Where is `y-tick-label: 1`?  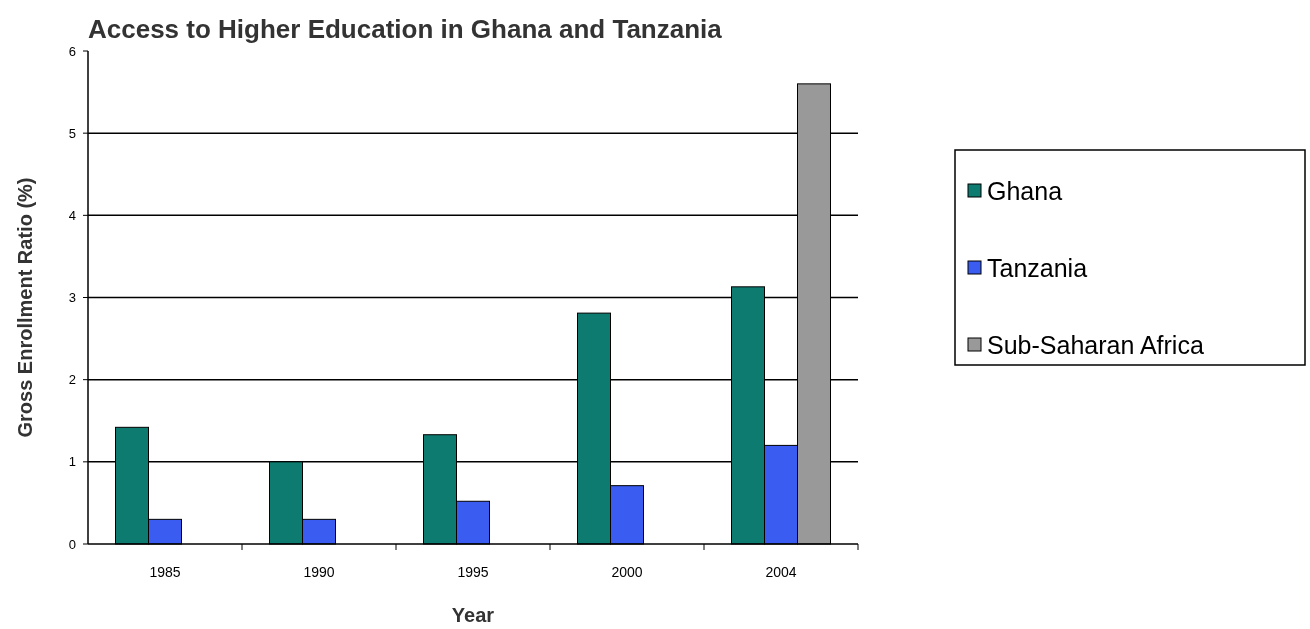 y-tick-label: 1 is located at coordinates (72, 462).